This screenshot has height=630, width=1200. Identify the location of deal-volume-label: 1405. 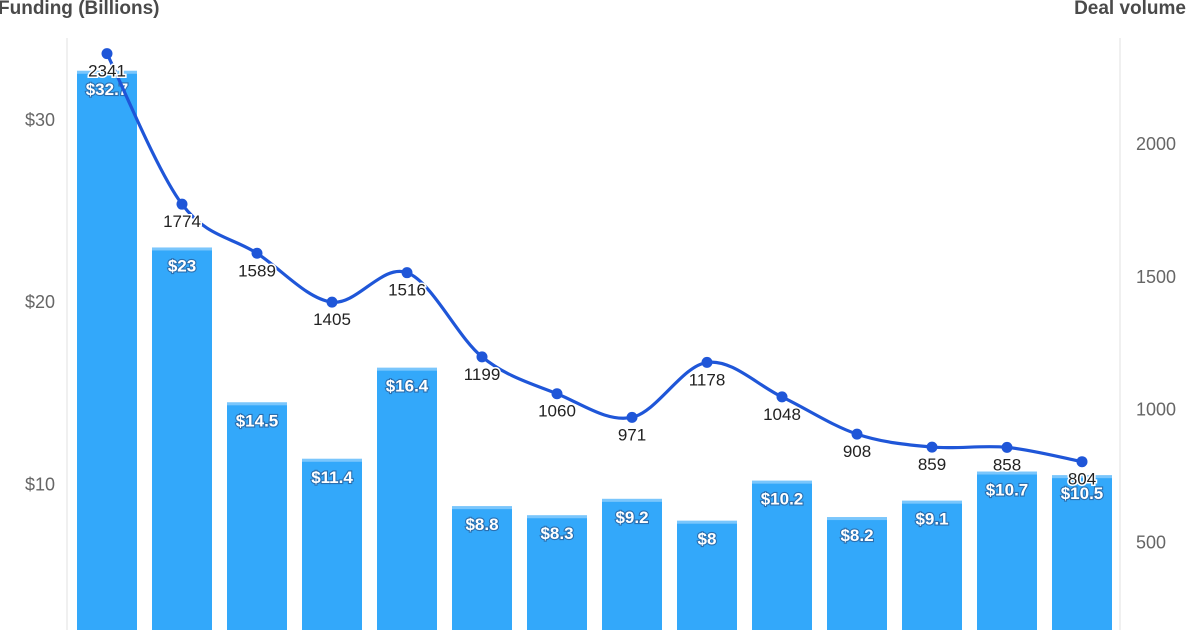
(332, 319).